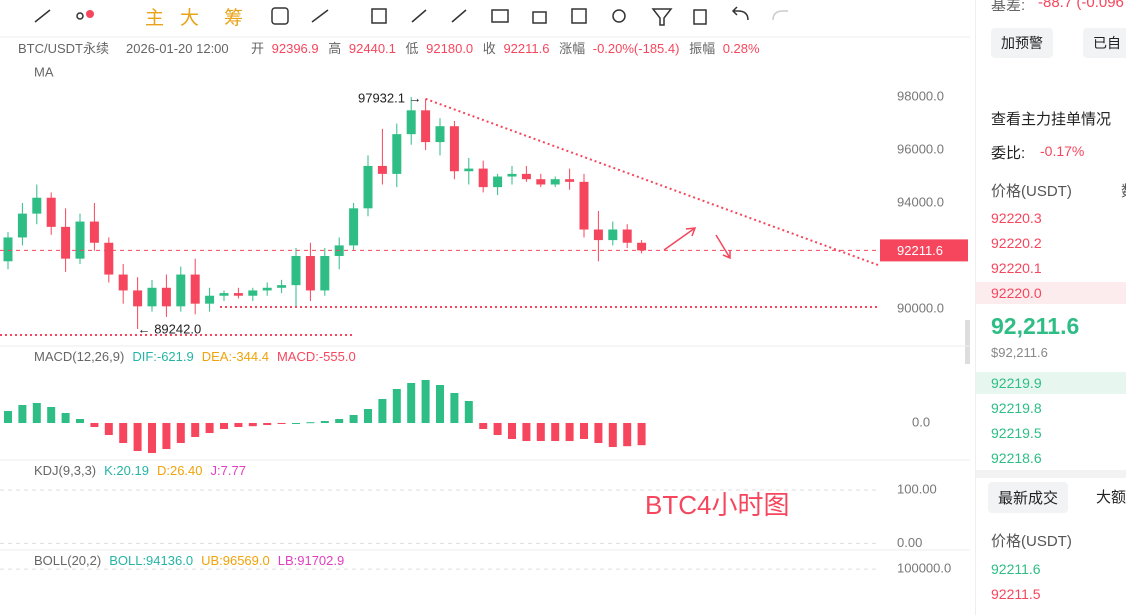 Image resolution: width=1126 pixels, height=615 pixels. Describe the element at coordinates (154, 18) in the screenshot. I see `tab: 主` at that location.